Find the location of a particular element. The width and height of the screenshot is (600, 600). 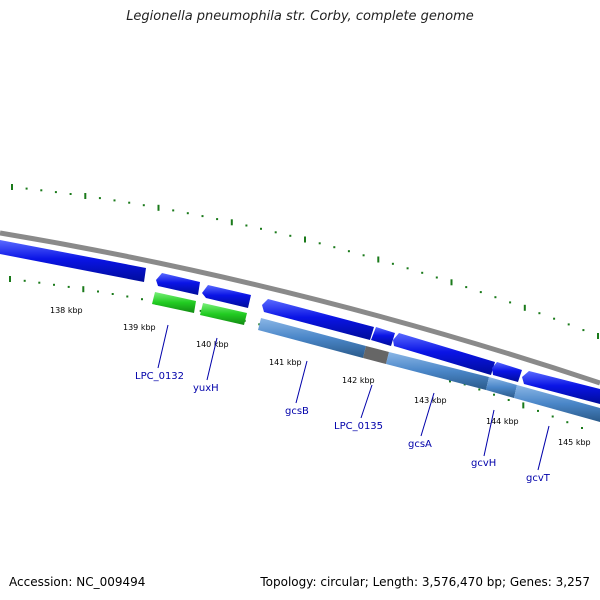

tick-label: 144 kbp is located at coordinates (502, 421).